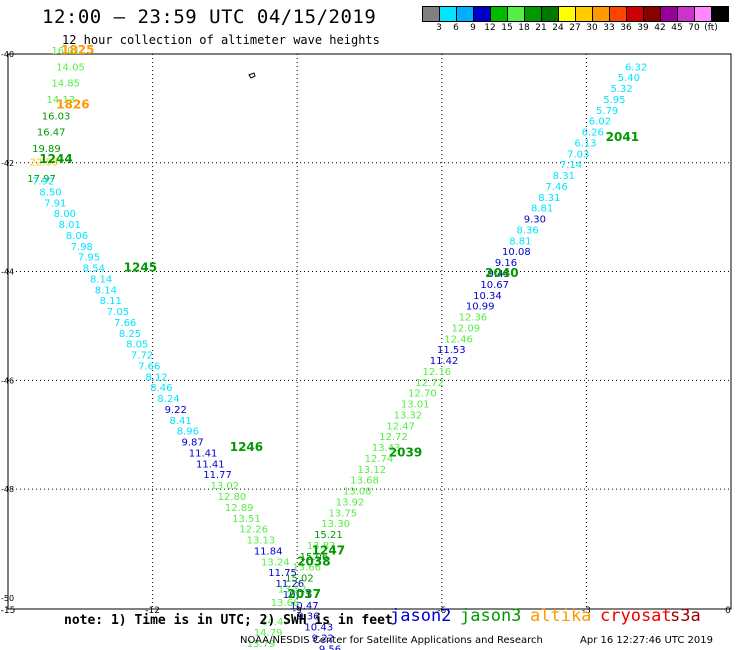 The image size is (740, 650). I want to click on wave-height-value: 13.30, so click(335, 524).